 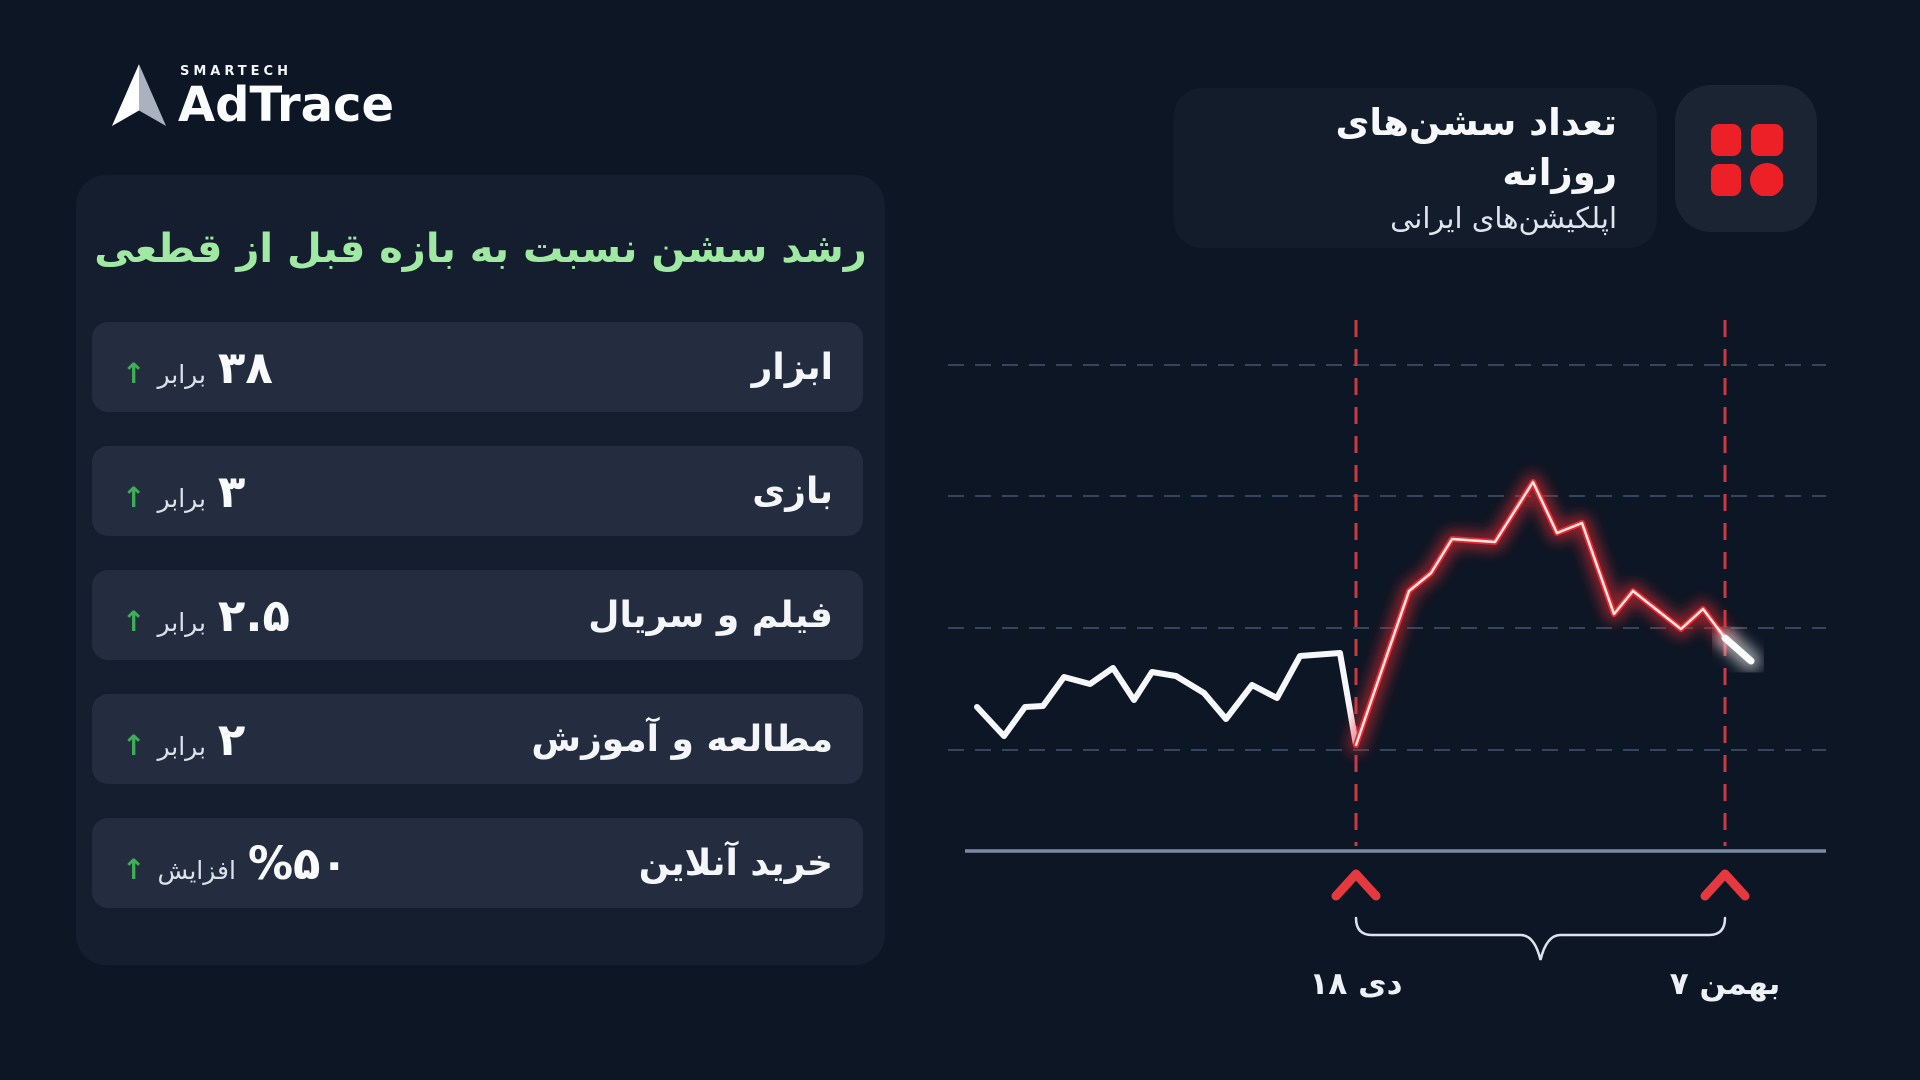 I want to click on value-number: %۵۰, so click(x=297, y=863).